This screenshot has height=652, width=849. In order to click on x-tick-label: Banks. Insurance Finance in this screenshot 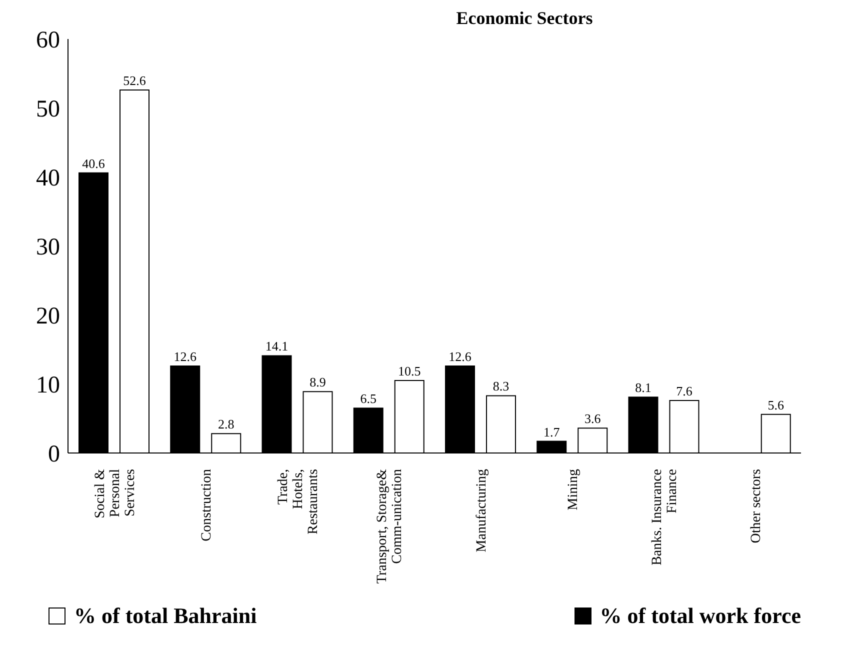, I will do `click(665, 517)`.